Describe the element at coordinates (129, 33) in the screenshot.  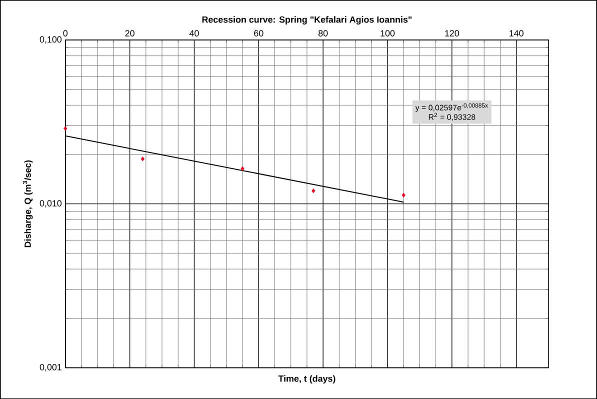
I see `x-tick-label: 20` at that location.